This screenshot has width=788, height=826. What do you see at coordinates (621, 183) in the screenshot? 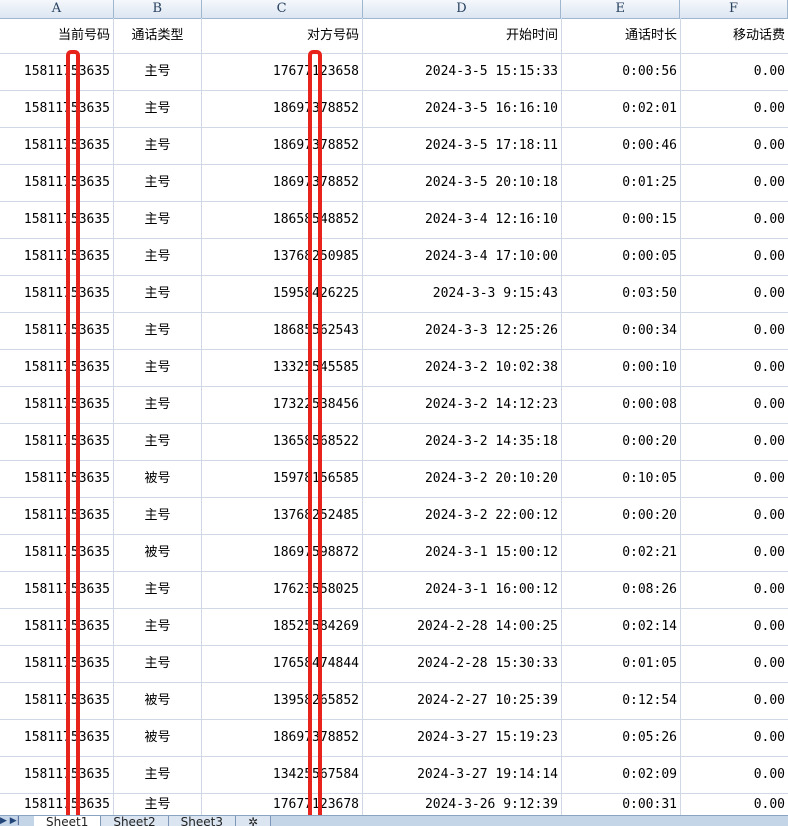
I see `duration-cell: 0:01:25` at bounding box center [621, 183].